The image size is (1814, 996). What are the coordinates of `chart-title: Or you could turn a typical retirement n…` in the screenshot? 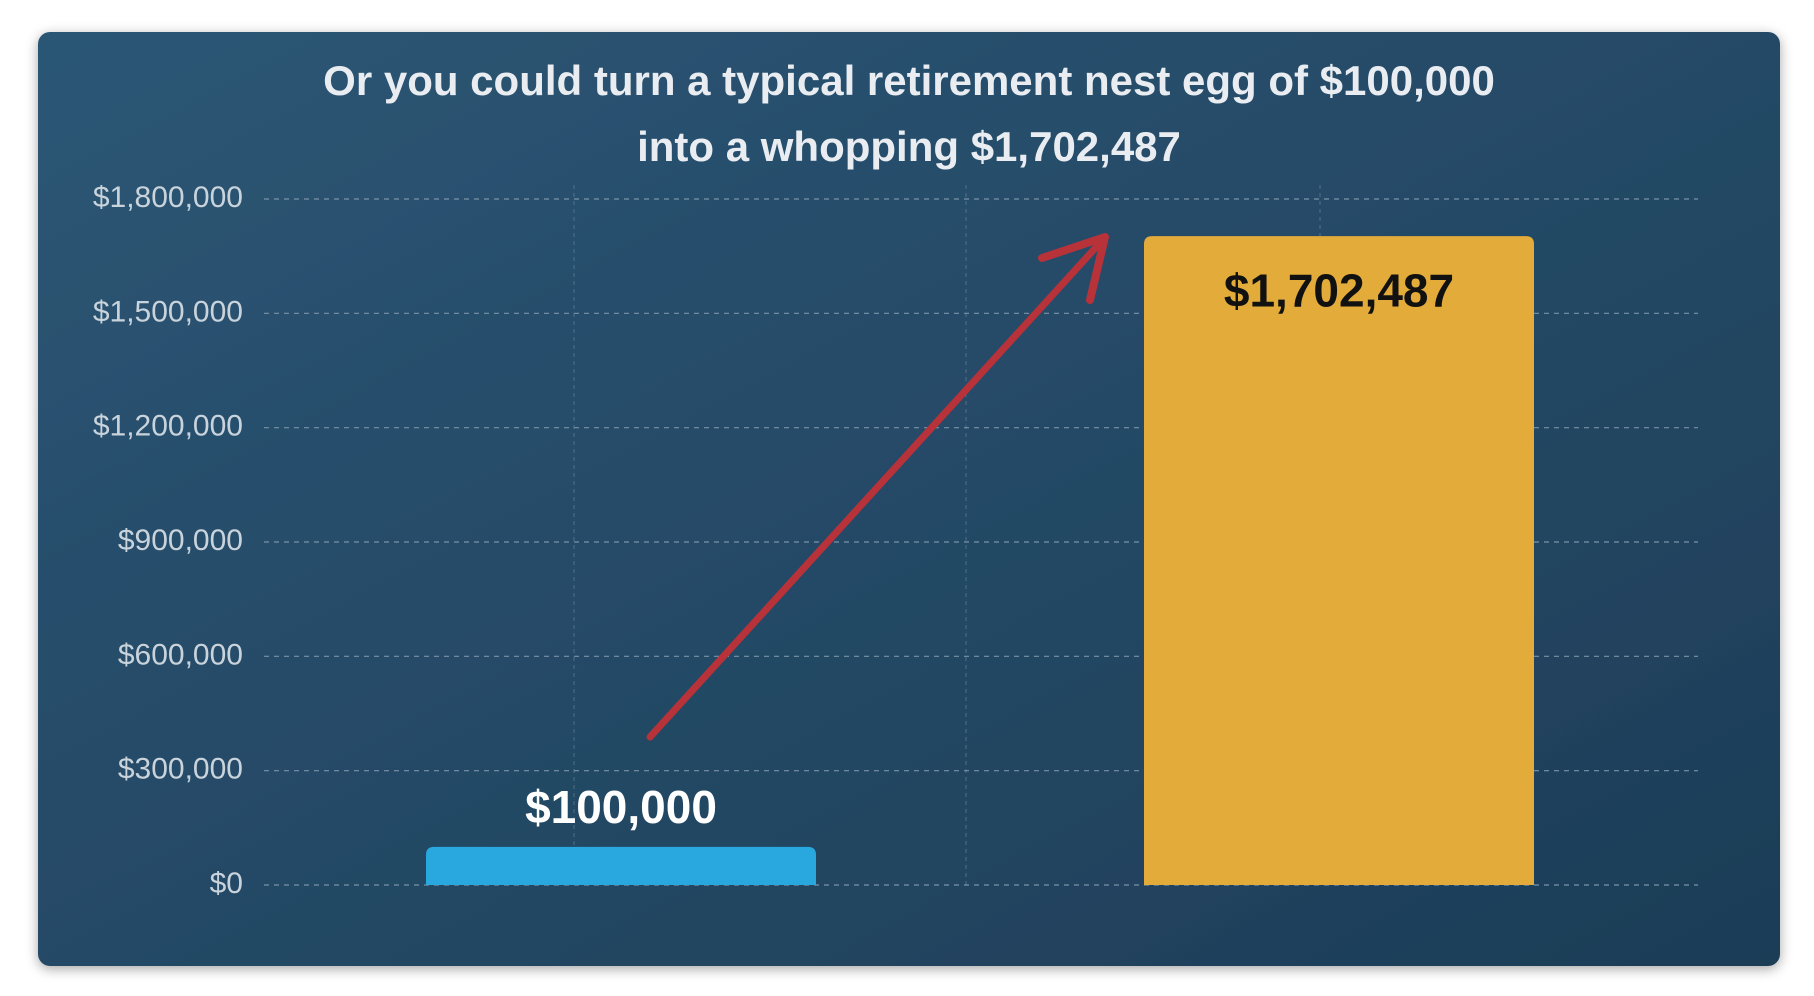 It's located at (909, 80).